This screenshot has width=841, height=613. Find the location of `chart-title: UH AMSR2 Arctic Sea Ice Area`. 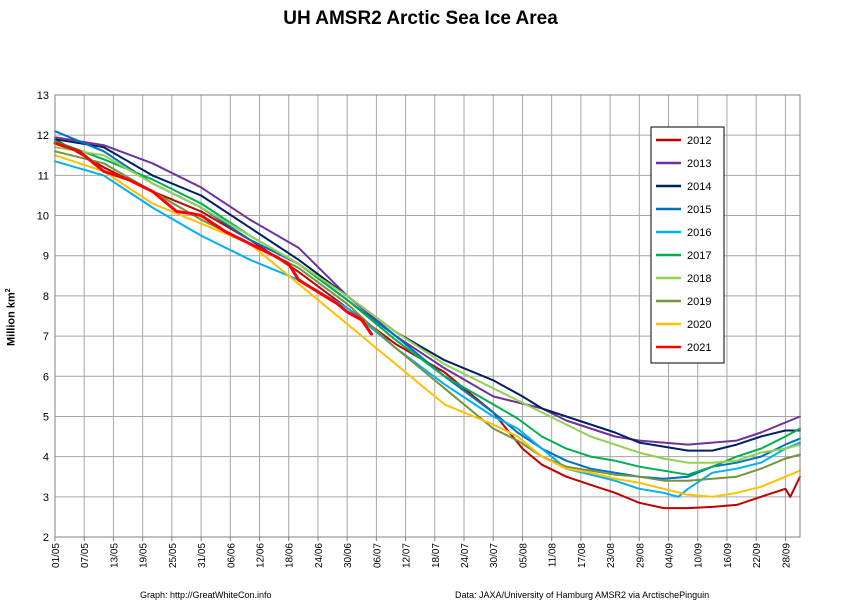

chart-title: UH AMSR2 Arctic Sea Ice Area is located at coordinates (420, 18).